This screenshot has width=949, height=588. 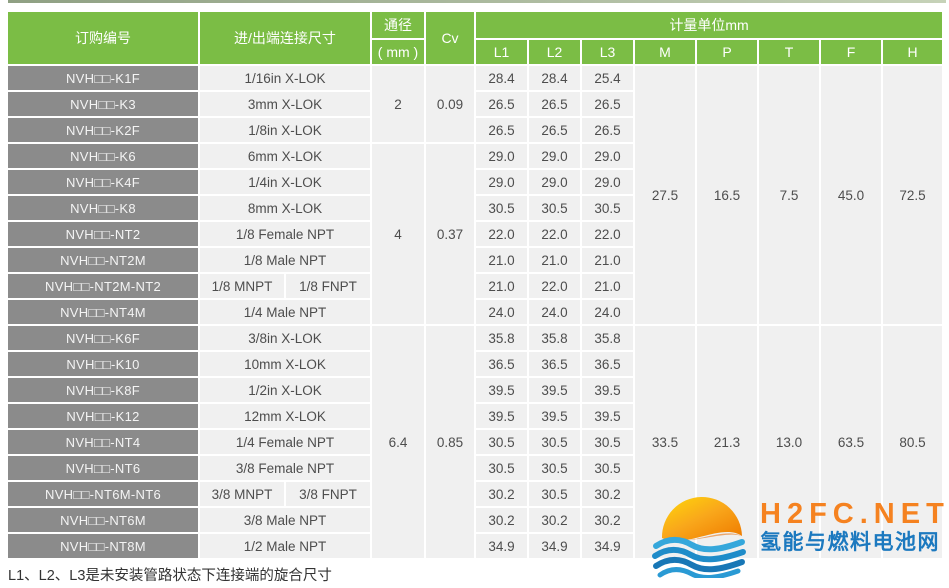 I want to click on table-row: NVH□□-K10 10mm X-LOK 36.5 36.5 36.5, so click(x=475, y=364).